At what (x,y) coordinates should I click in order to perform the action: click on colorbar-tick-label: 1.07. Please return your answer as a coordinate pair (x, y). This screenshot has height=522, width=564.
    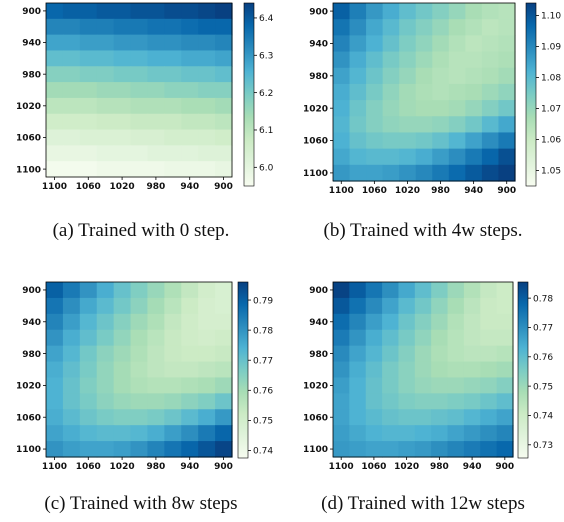
    Looking at the image, I should click on (551, 110).